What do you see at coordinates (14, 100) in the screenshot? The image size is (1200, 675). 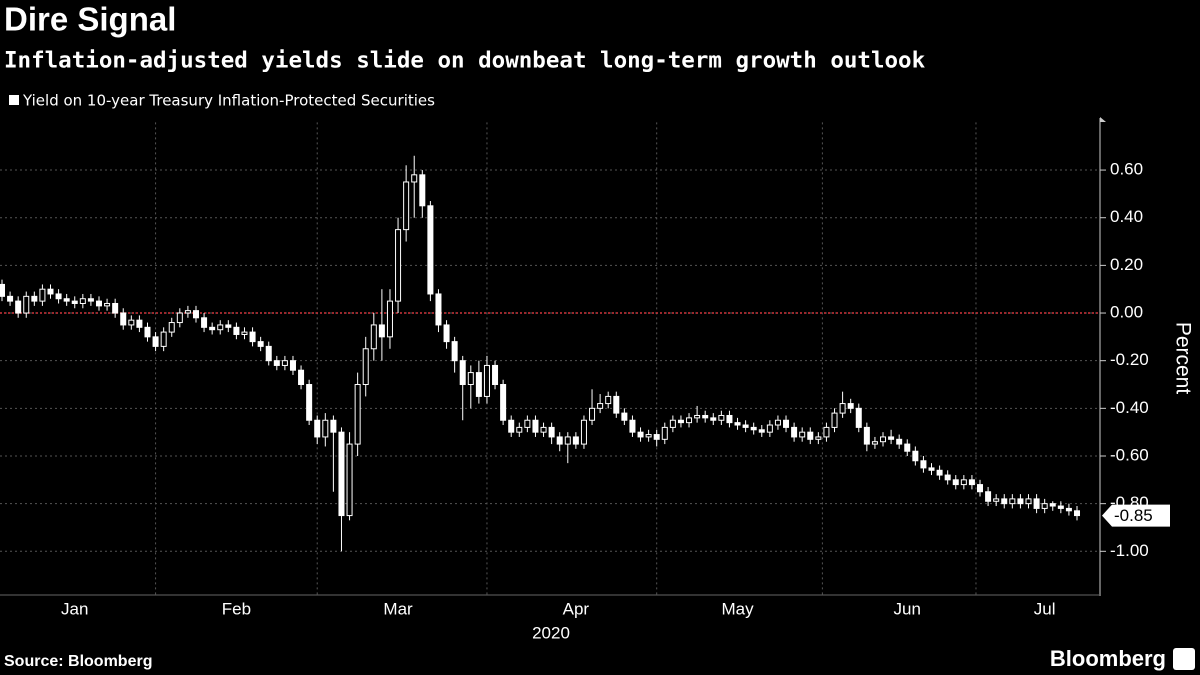 I see `legend-swatch` at bounding box center [14, 100].